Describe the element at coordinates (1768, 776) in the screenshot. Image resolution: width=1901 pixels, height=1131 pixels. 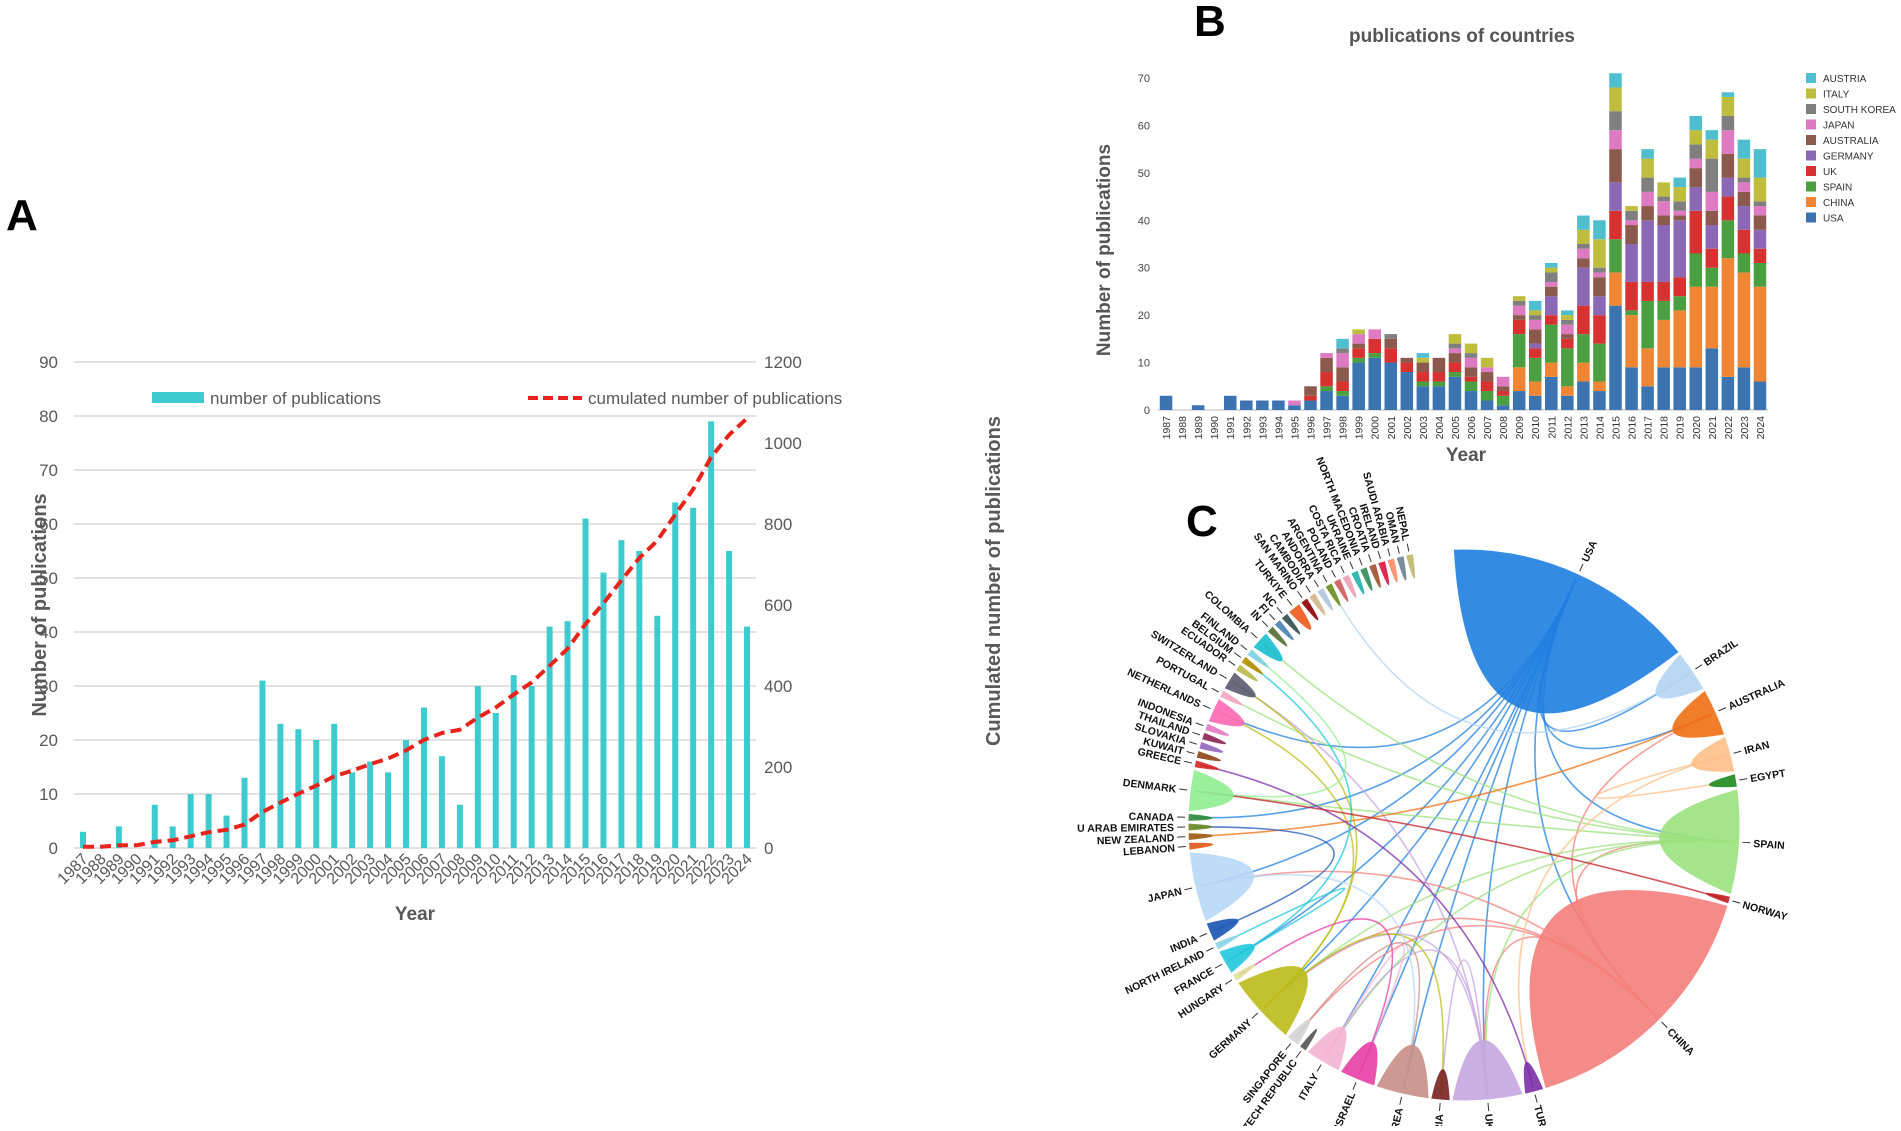
I see `c-country-label: EGYPT` at that location.